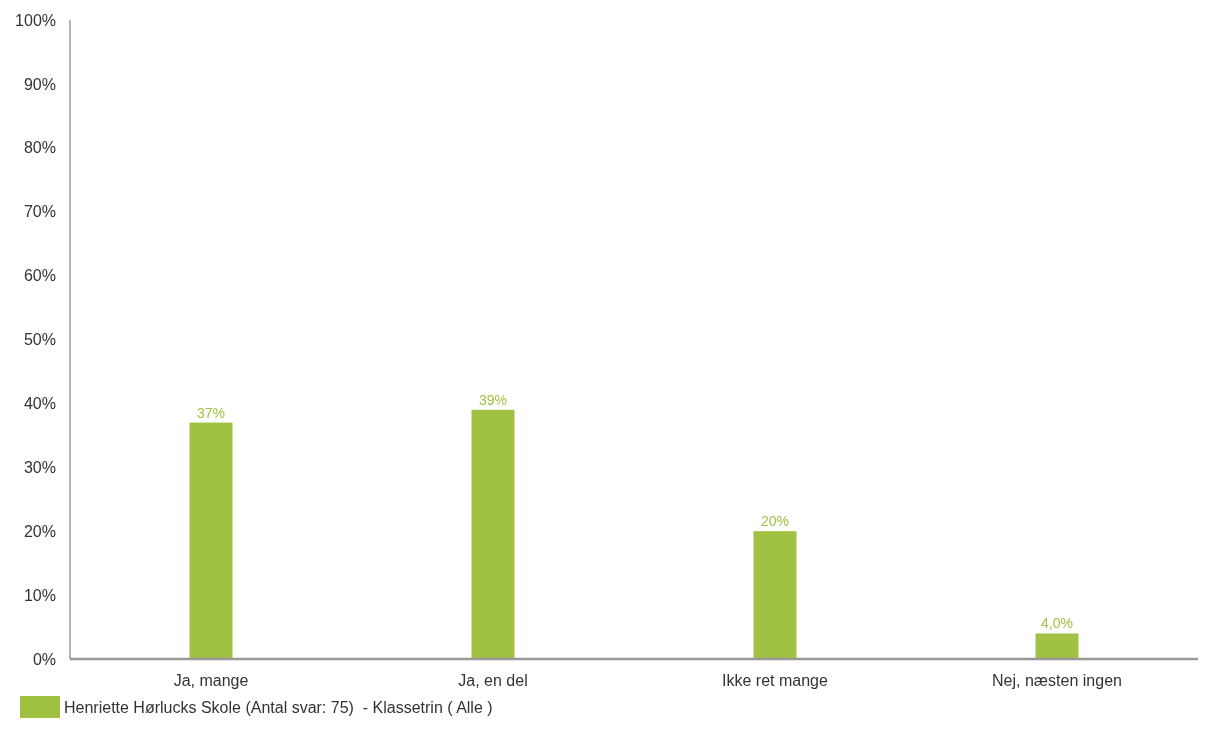 The image size is (1210, 731). I want to click on x-tick-label: Ja, en del, so click(493, 680).